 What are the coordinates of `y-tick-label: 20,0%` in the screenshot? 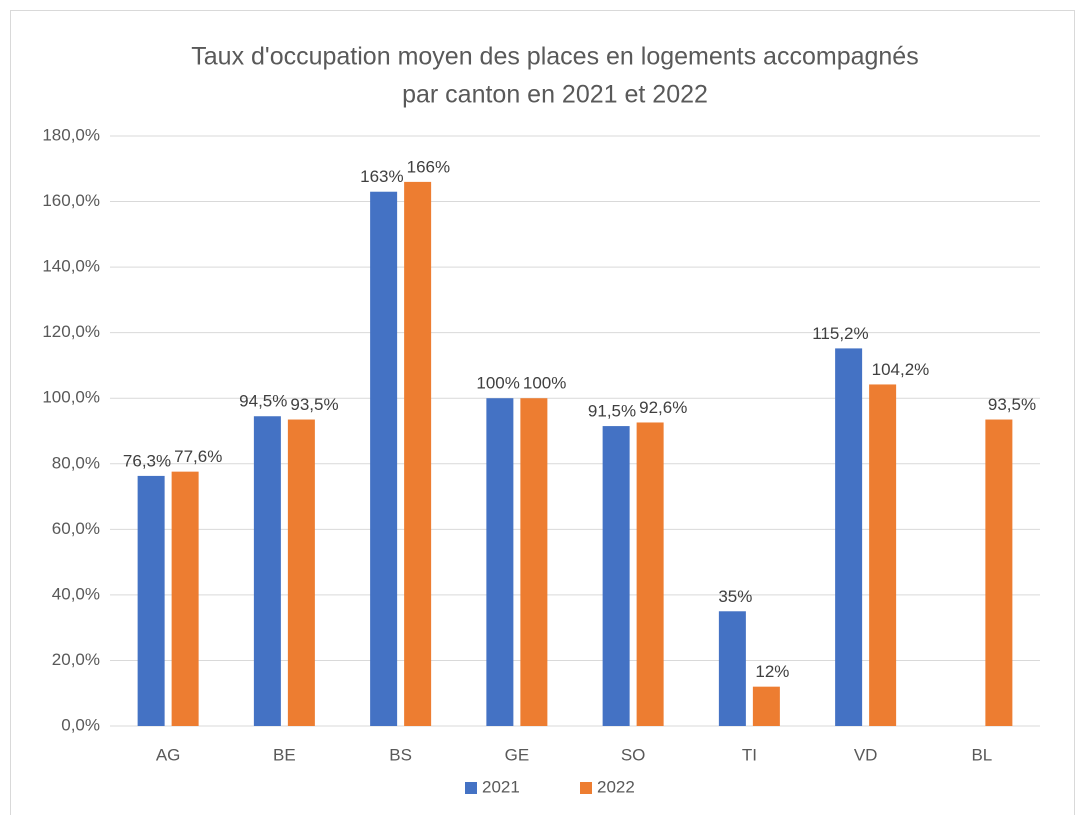 It's located at (76, 659).